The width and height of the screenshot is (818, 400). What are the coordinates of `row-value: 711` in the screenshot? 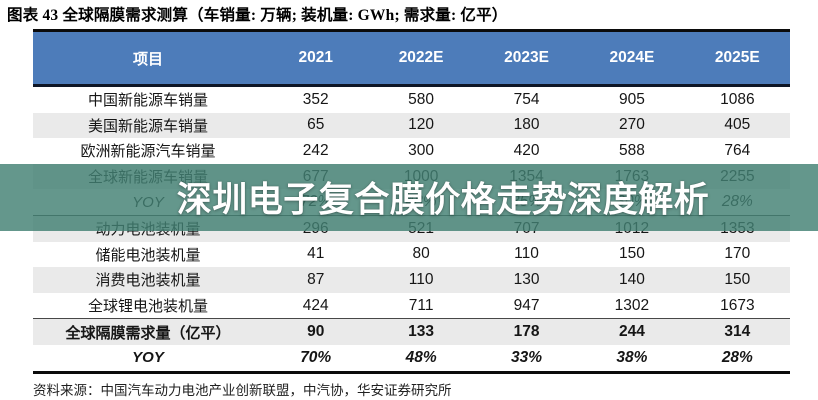 It's located at (421, 305).